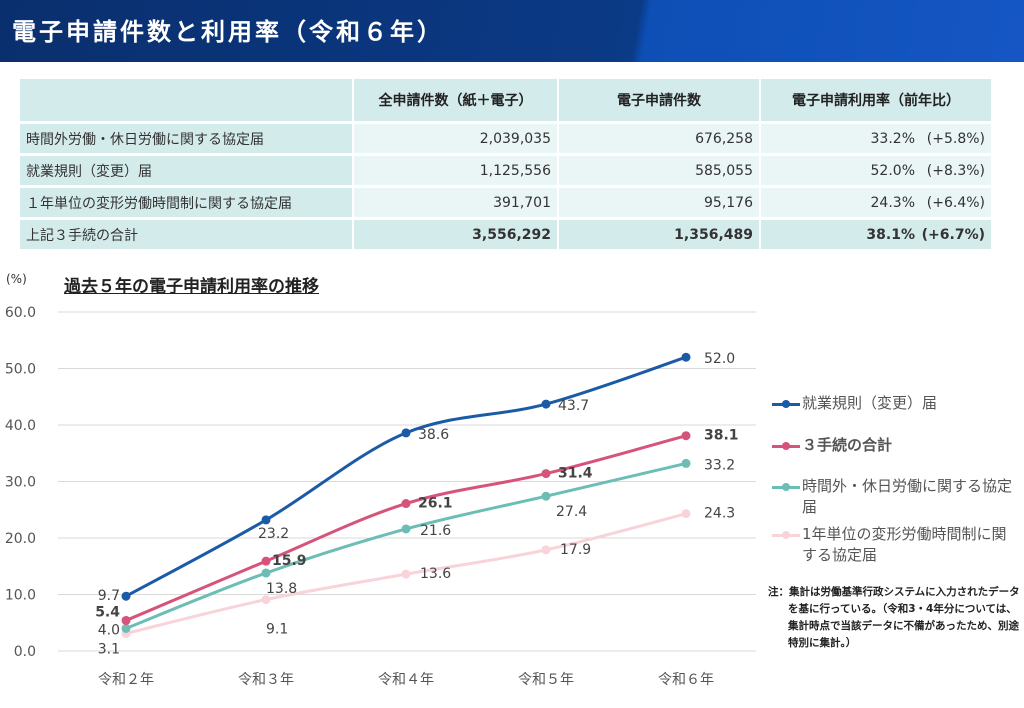 The image size is (1024, 708). Describe the element at coordinates (575, 474) in the screenshot. I see `data-label: 31.4` at that location.